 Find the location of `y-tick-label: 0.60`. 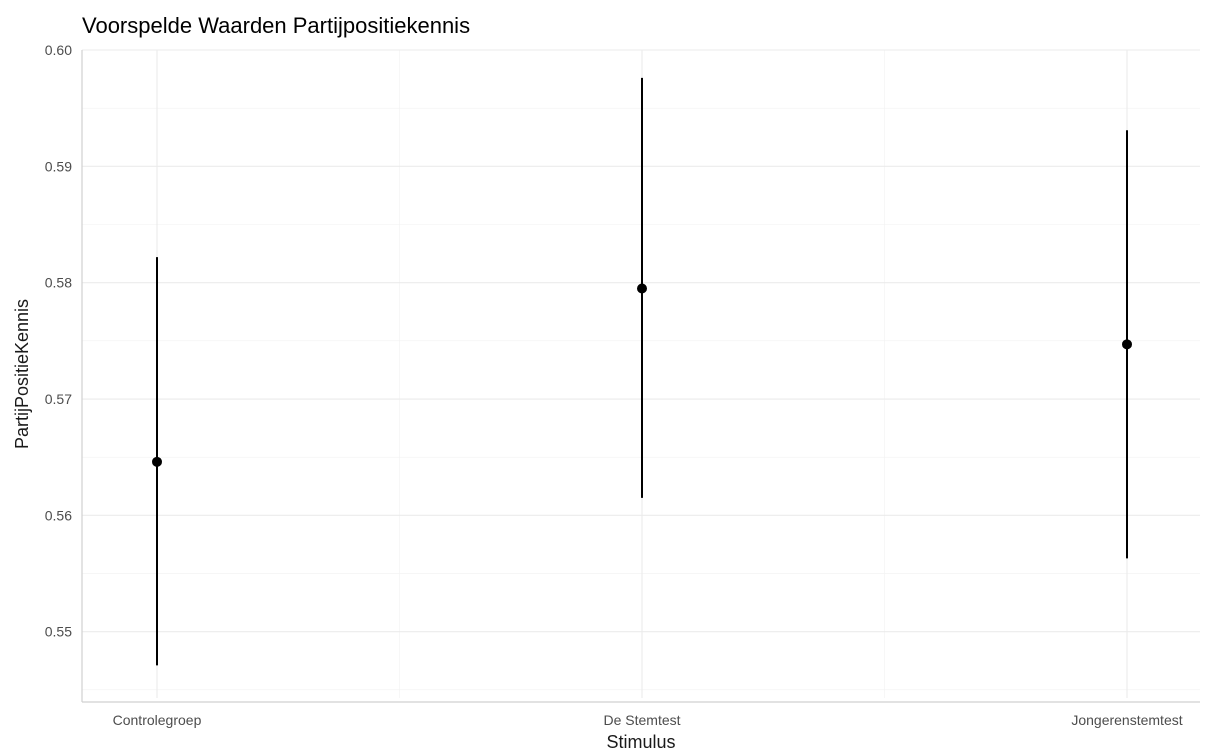

y-tick-label: 0.60 is located at coordinates (58, 50).